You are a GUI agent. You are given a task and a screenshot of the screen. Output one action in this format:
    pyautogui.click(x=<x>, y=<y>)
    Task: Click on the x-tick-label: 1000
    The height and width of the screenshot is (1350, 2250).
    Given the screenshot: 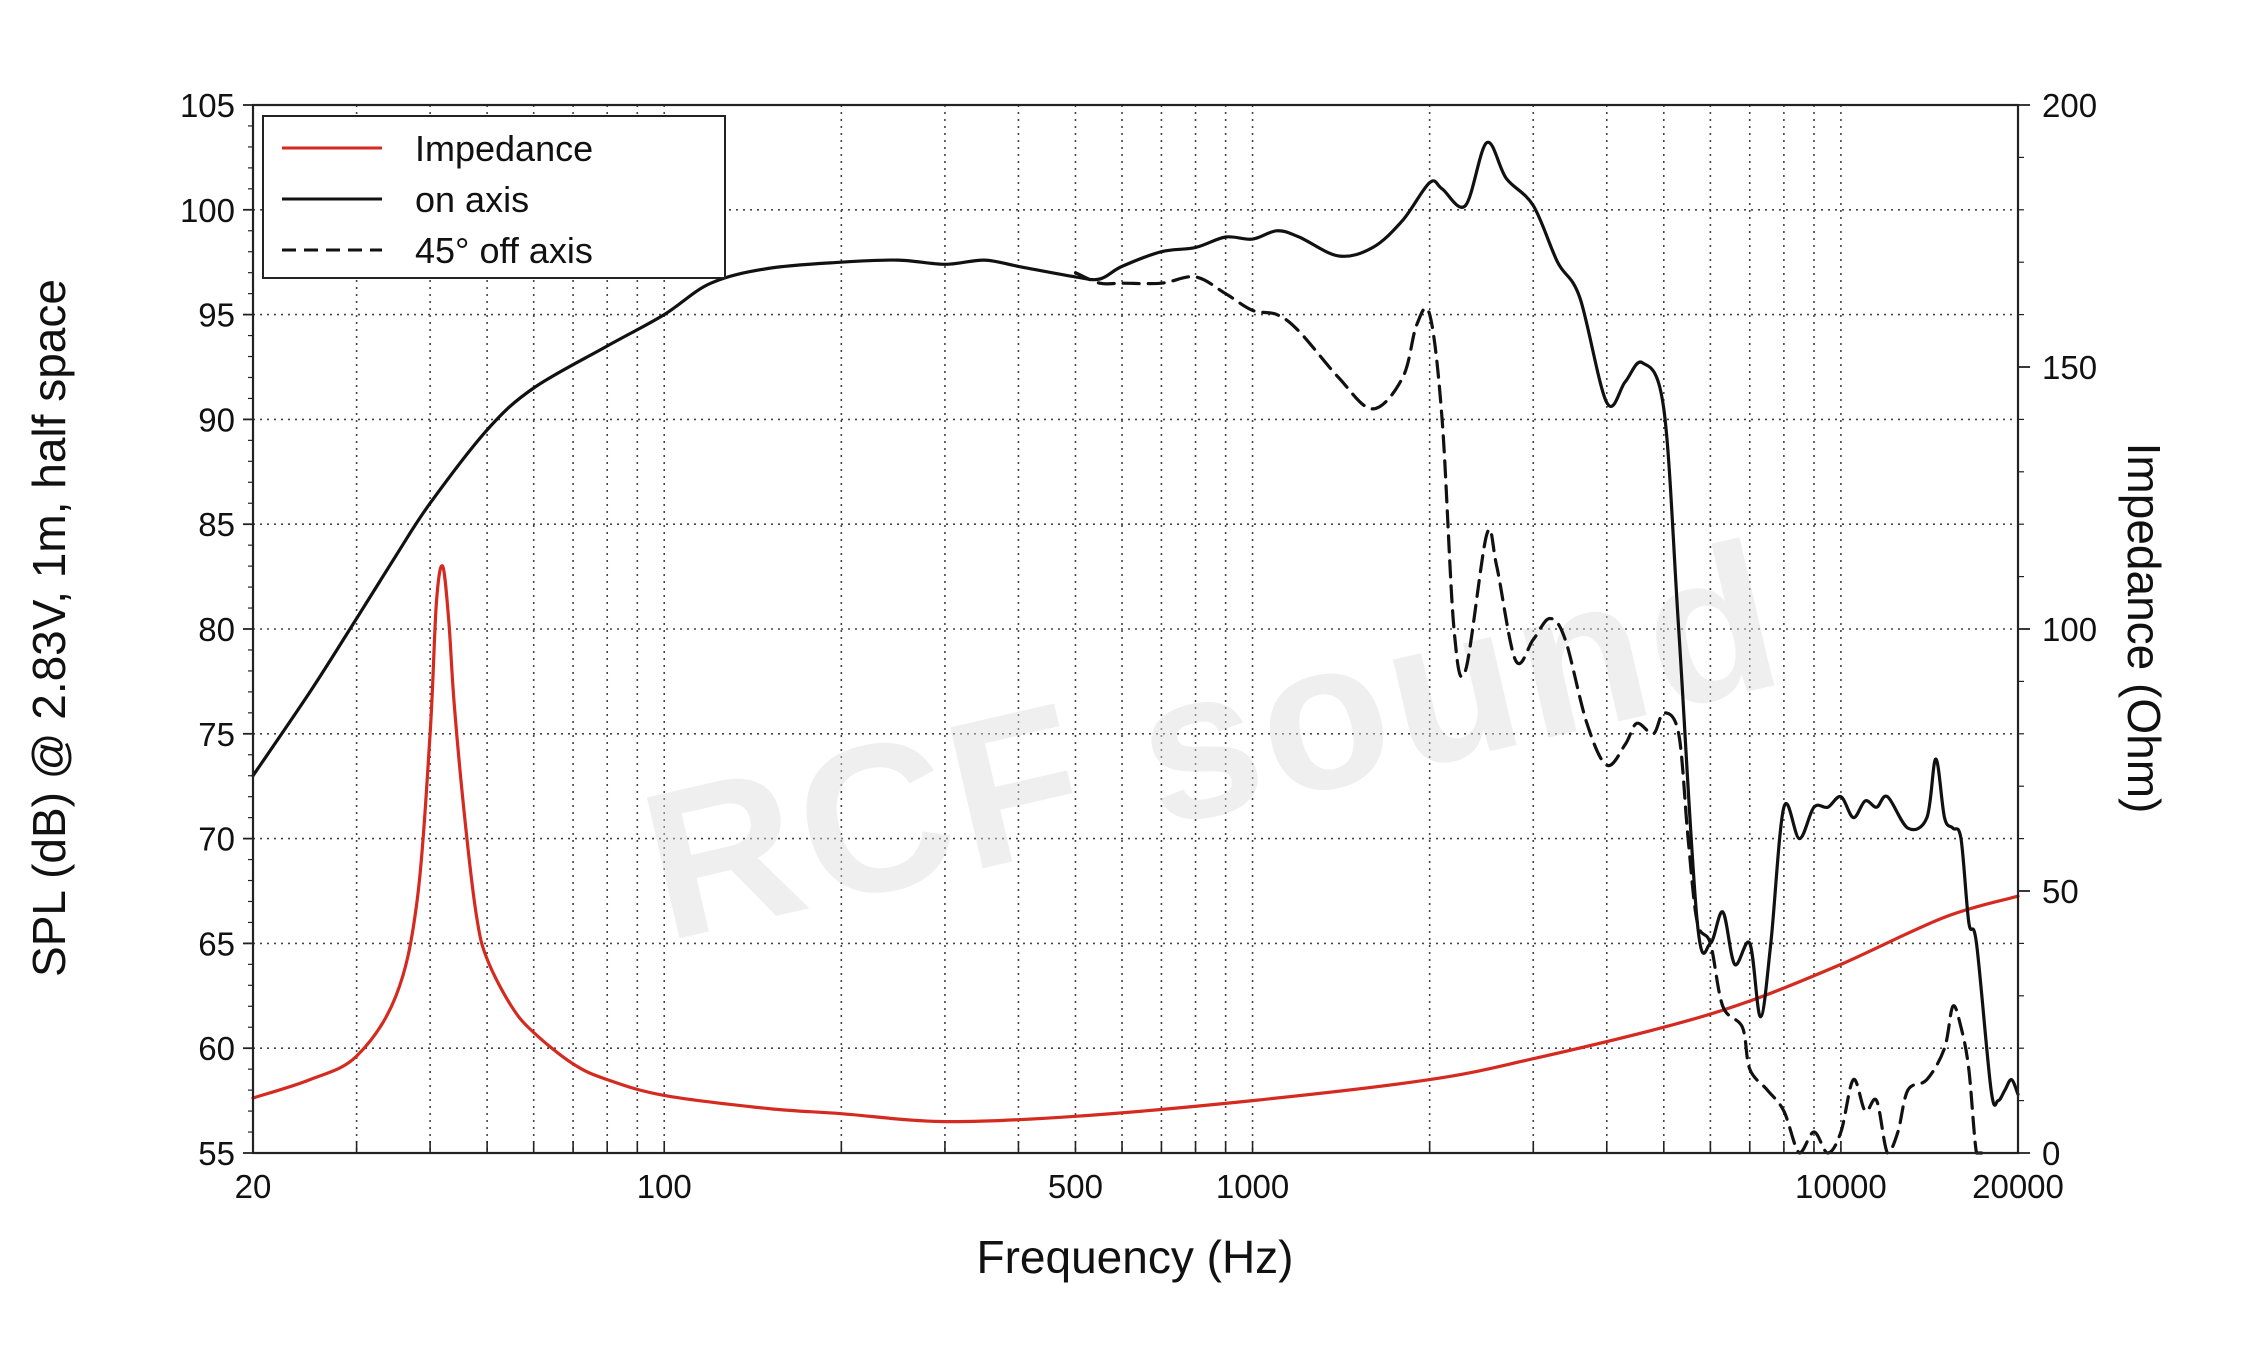 What is the action you would take?
    pyautogui.click(x=1252, y=1186)
    